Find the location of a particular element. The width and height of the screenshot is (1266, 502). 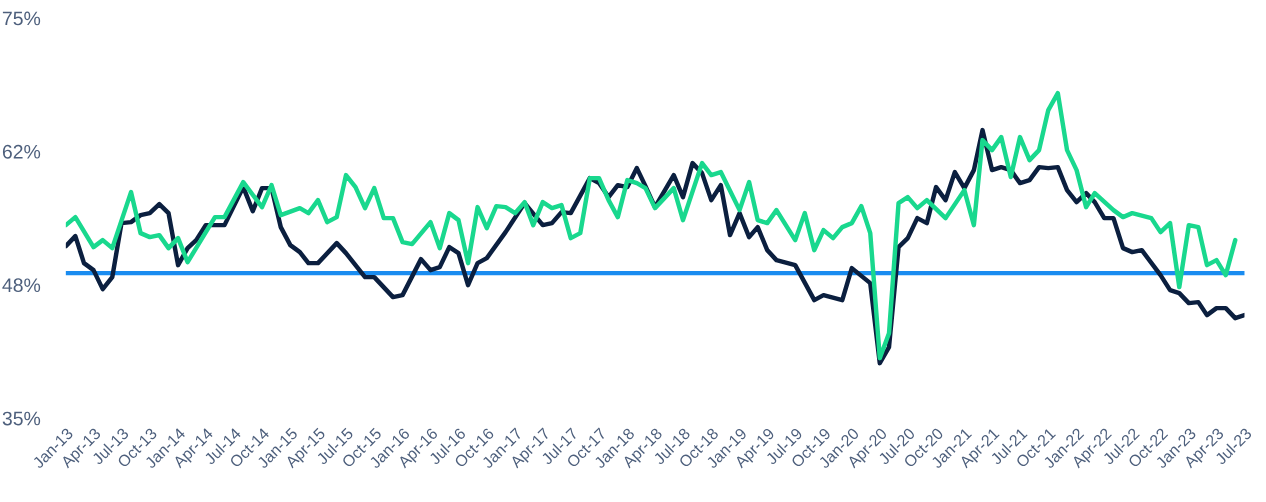

y-tick-label: 62% is located at coordinates (21, 151).